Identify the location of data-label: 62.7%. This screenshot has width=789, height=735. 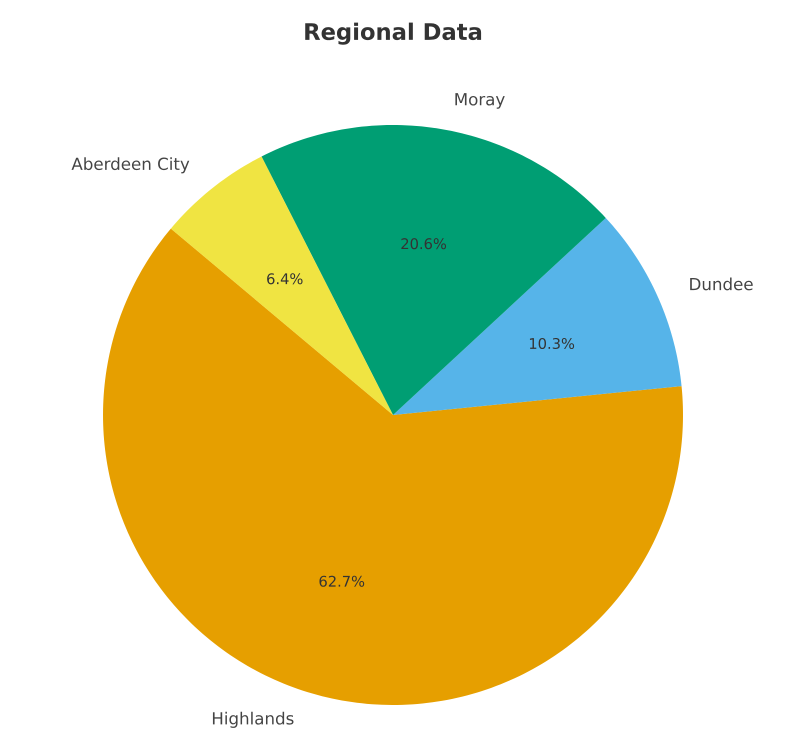
(341, 581).